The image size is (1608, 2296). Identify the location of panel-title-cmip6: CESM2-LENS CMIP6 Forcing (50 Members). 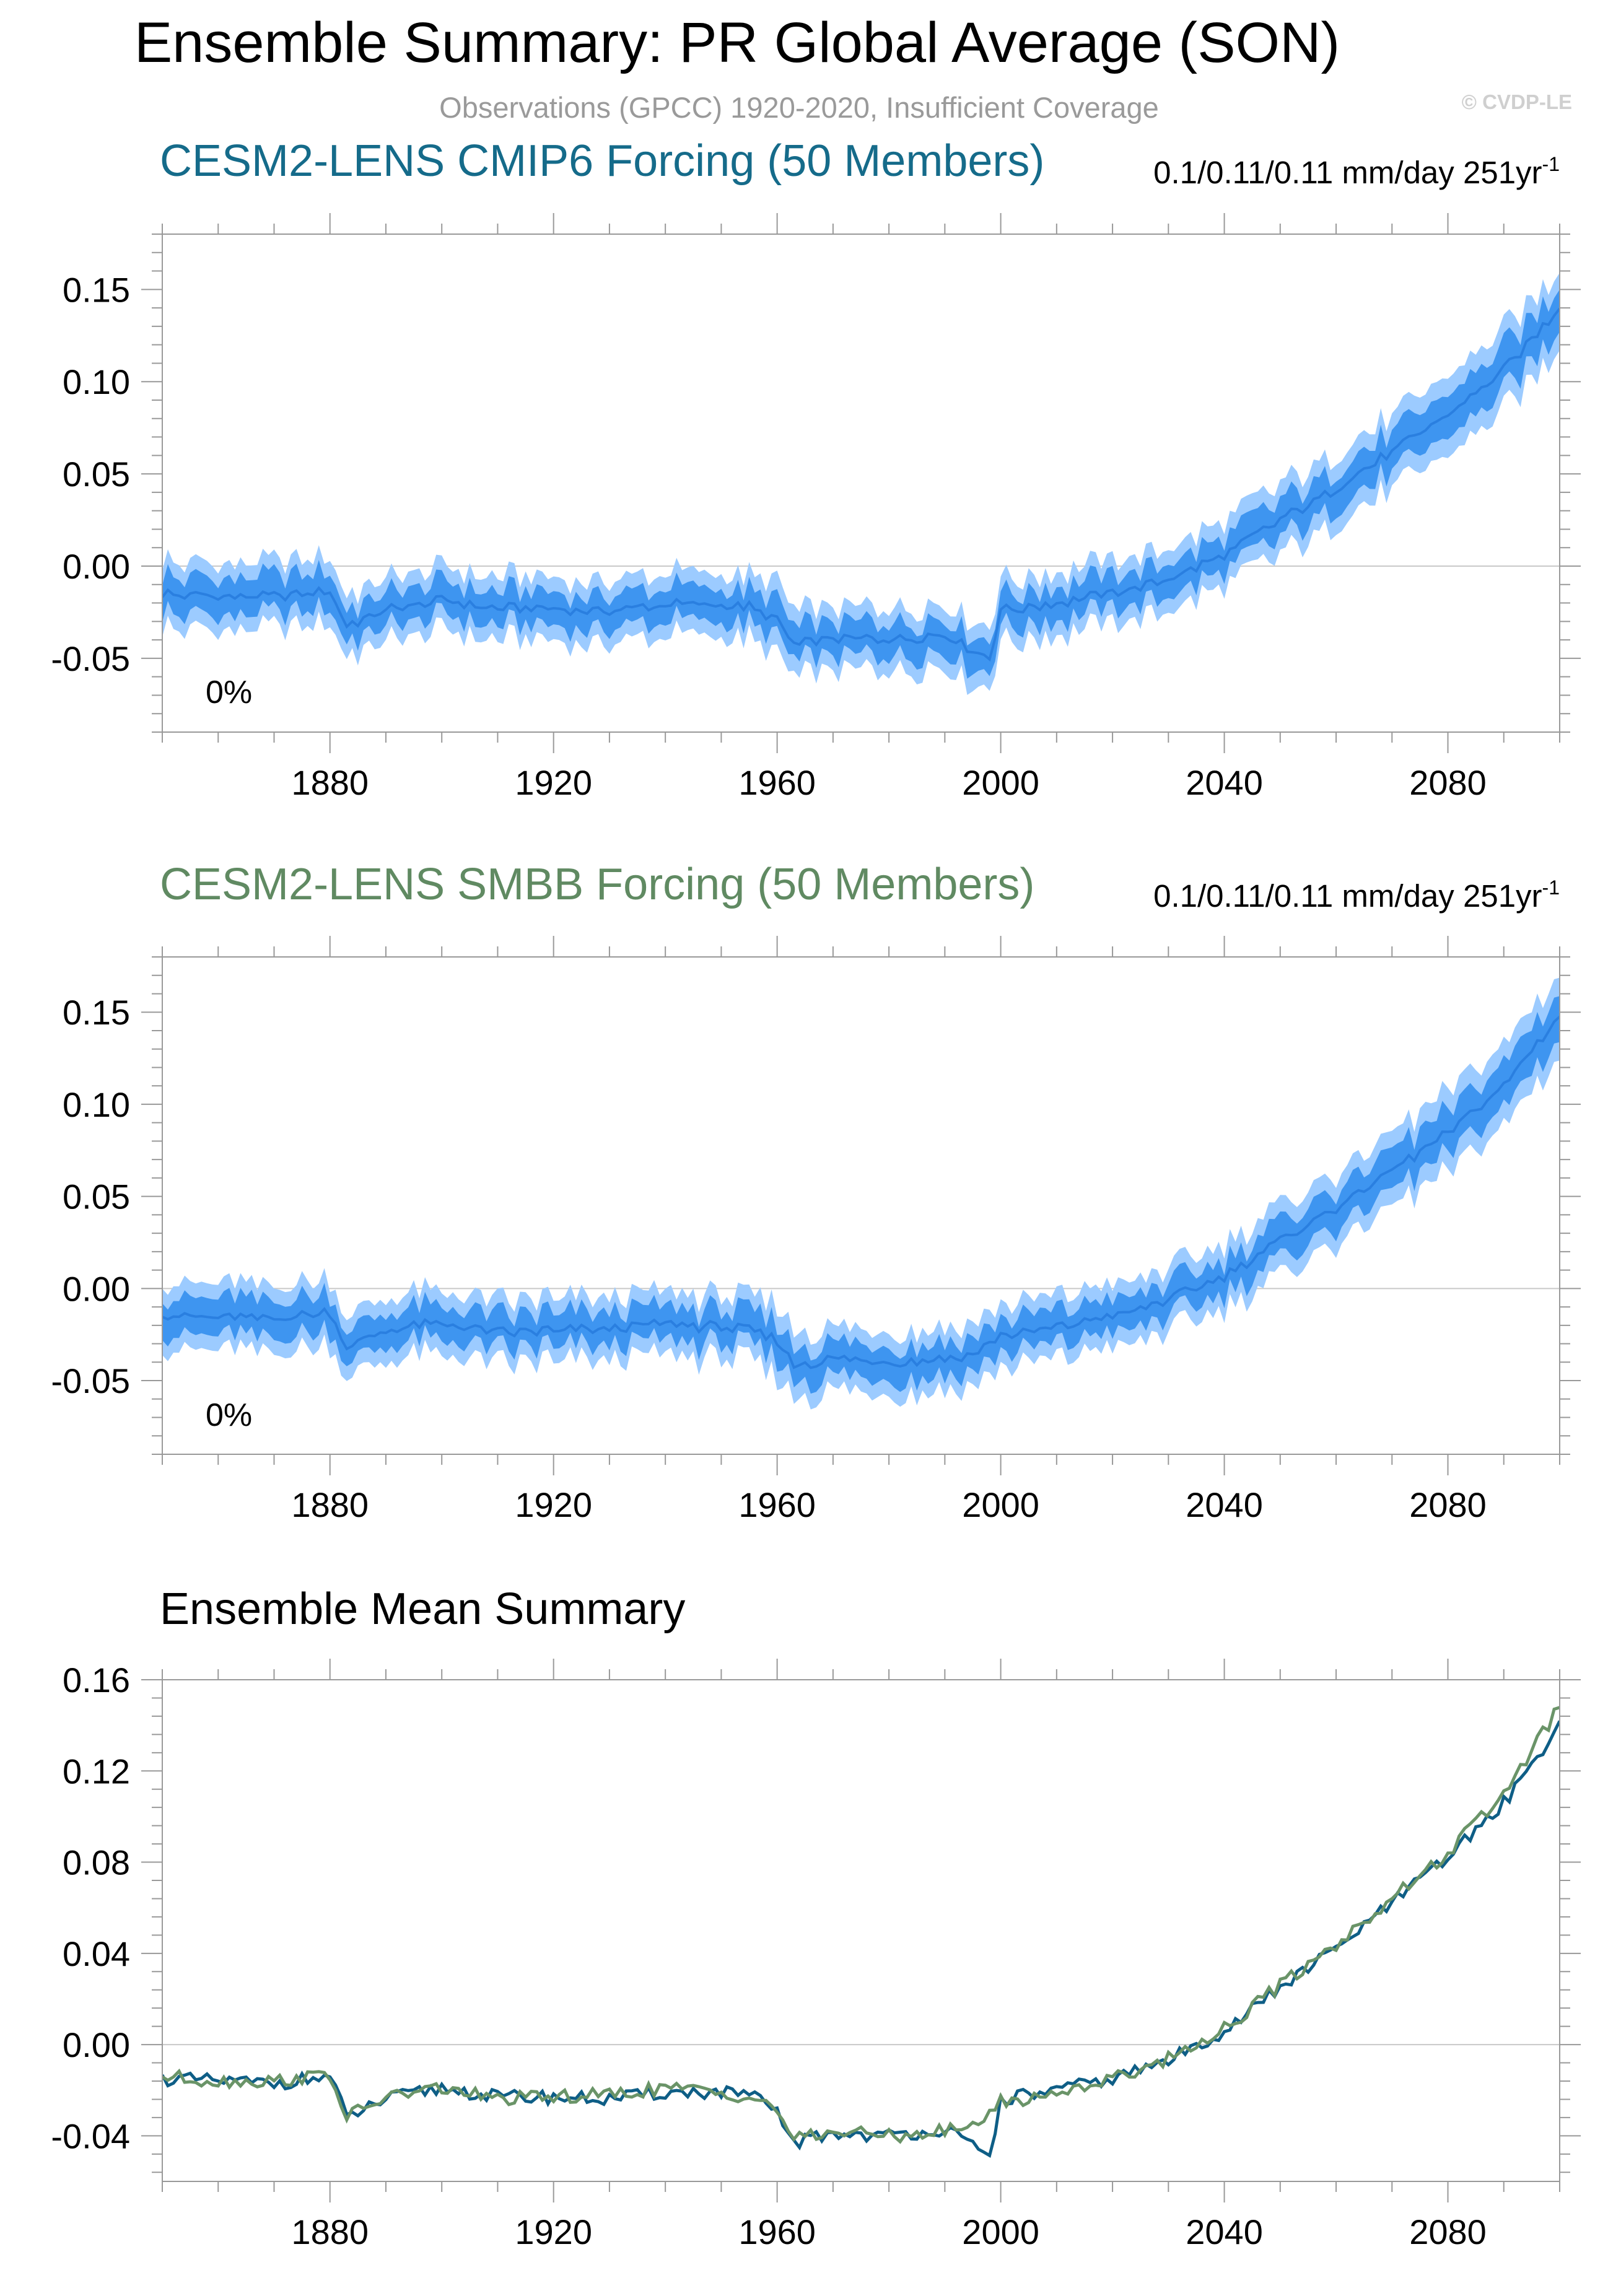
(602, 161).